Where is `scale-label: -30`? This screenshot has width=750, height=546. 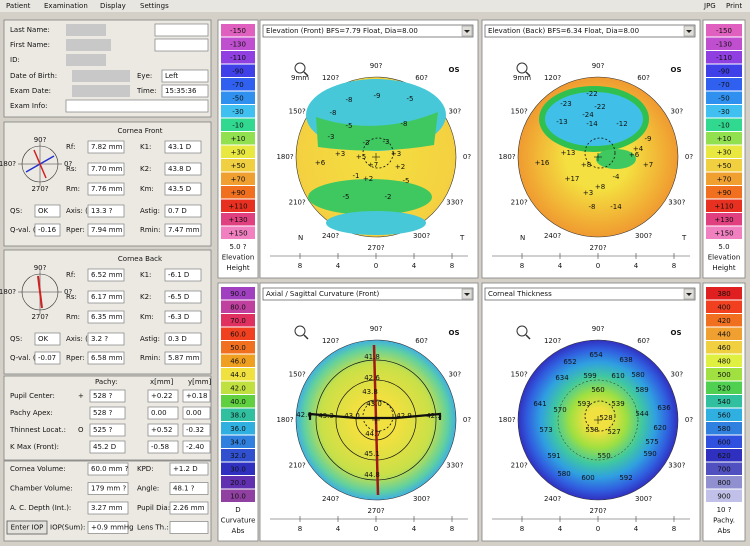 scale-label: -30 is located at coordinates (237, 112).